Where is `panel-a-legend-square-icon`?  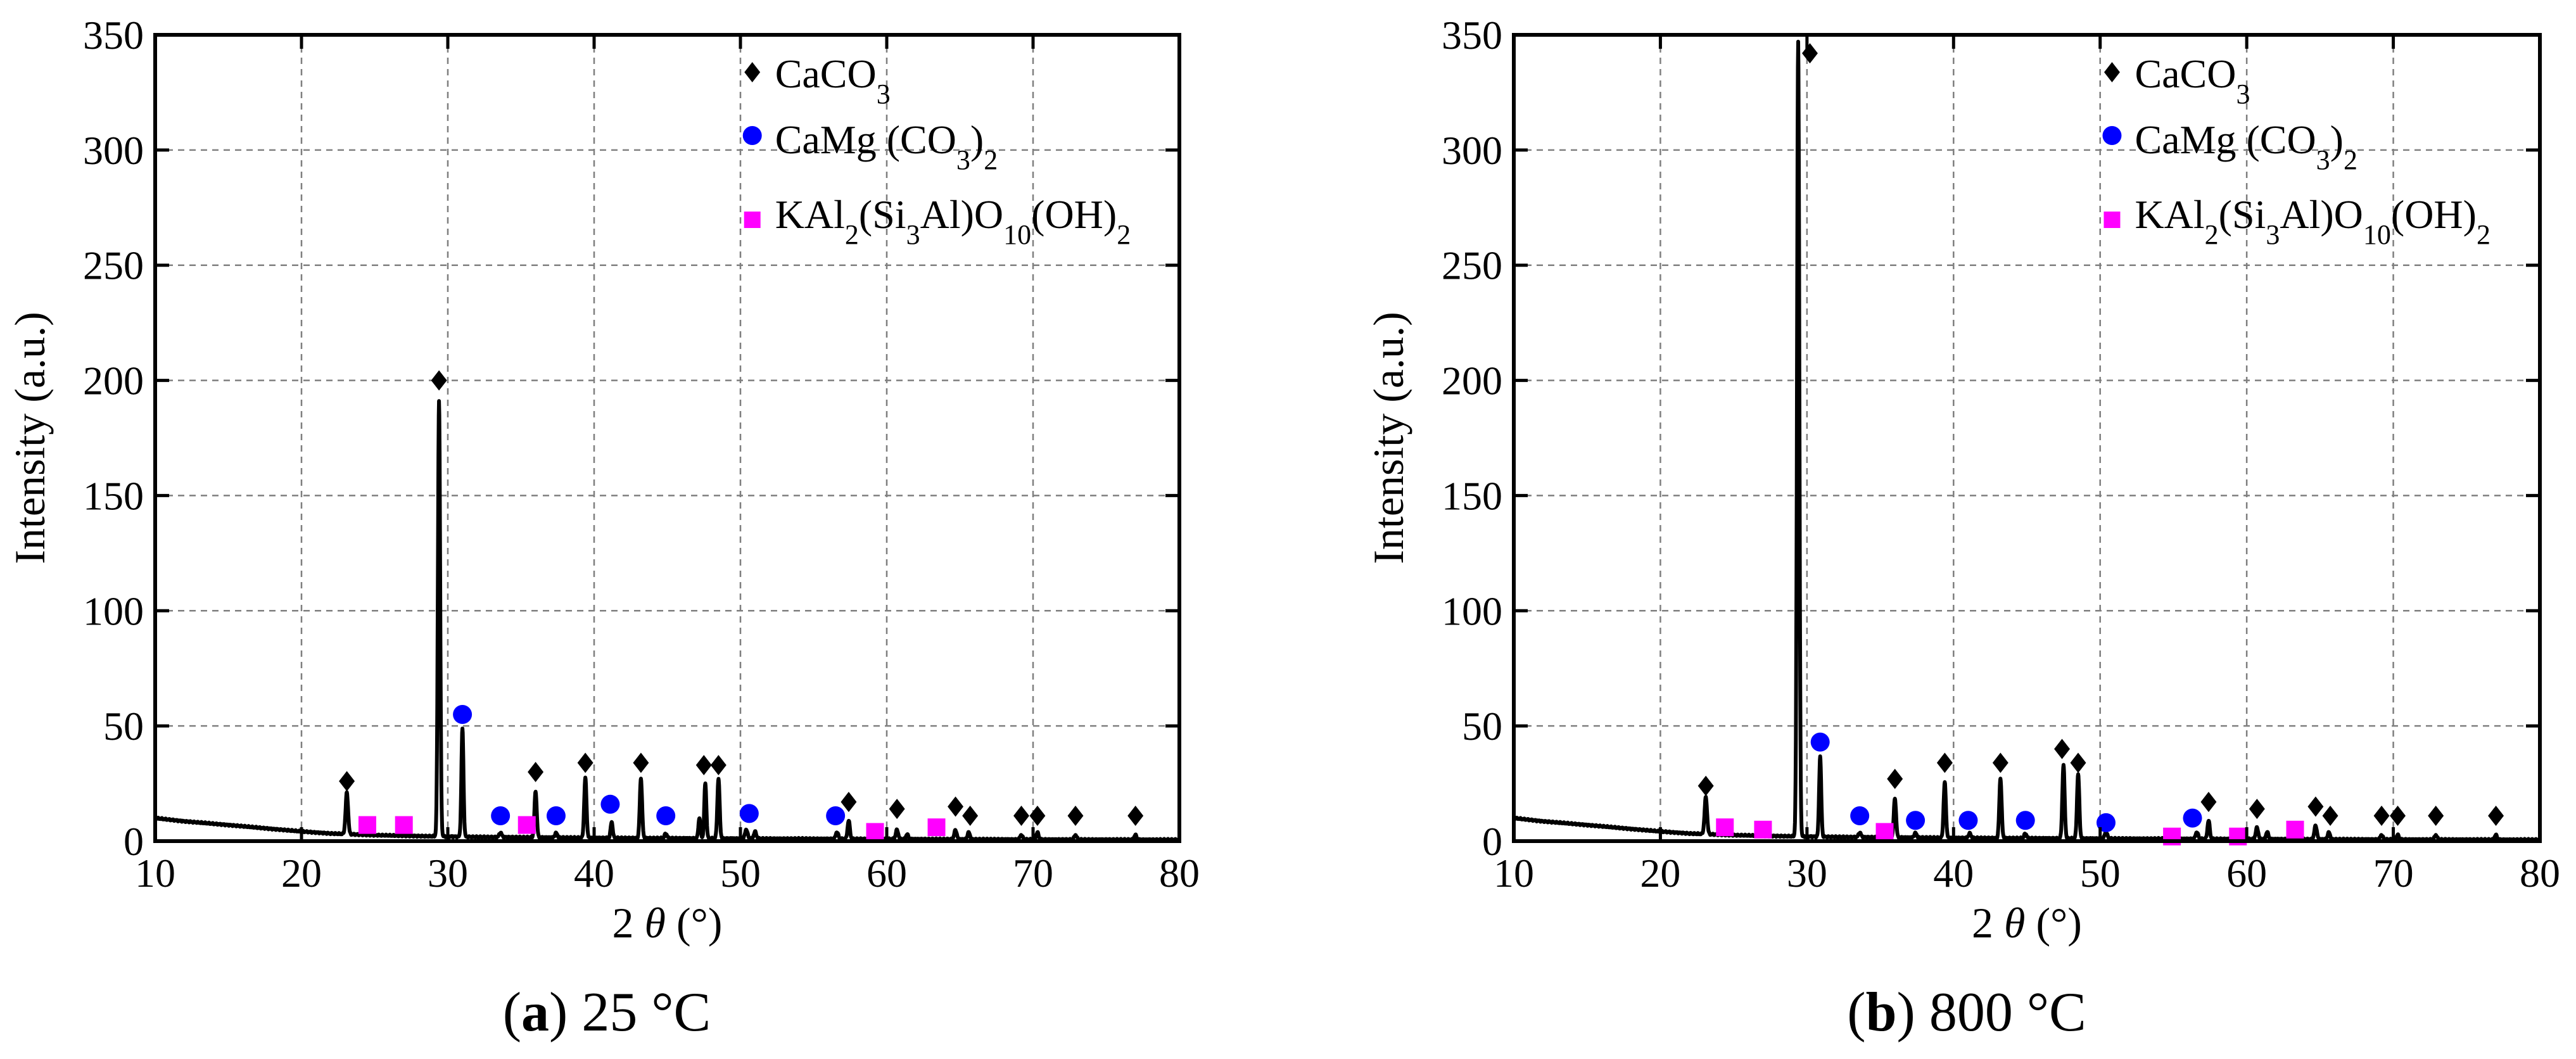 panel-a-legend-square-icon is located at coordinates (753, 220).